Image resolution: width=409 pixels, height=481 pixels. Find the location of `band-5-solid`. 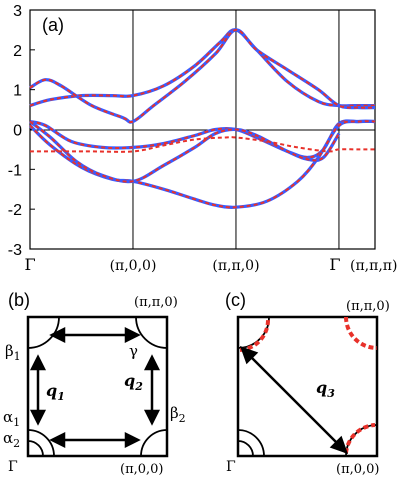

band-5-solid is located at coordinates (185, 152).